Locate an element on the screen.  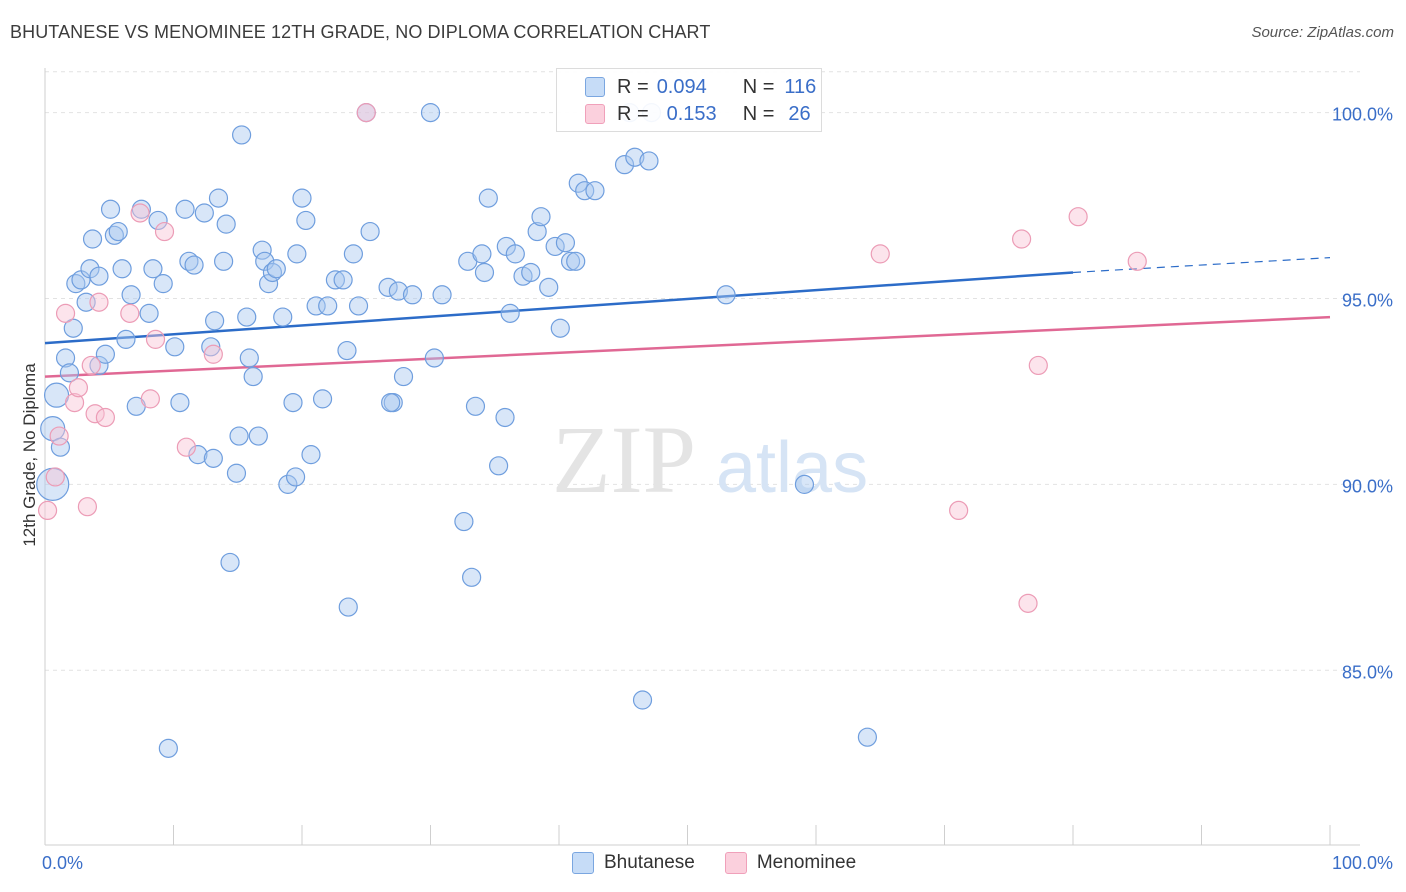
legend-row-menominee: R = 0.153 N = 26 is located at coordinates (698, 114).